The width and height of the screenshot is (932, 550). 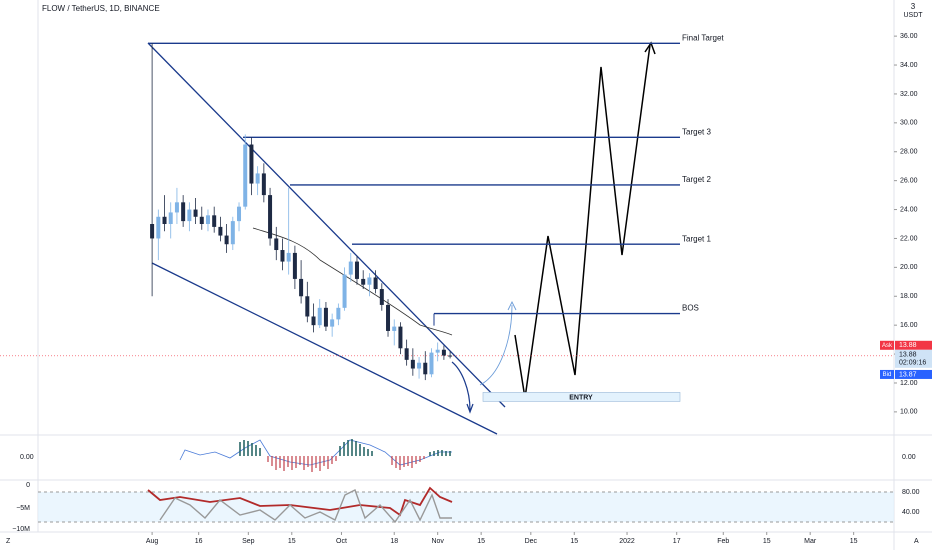 What do you see at coordinates (913, 6) in the screenshot?
I see `scale-count: 3` at bounding box center [913, 6].